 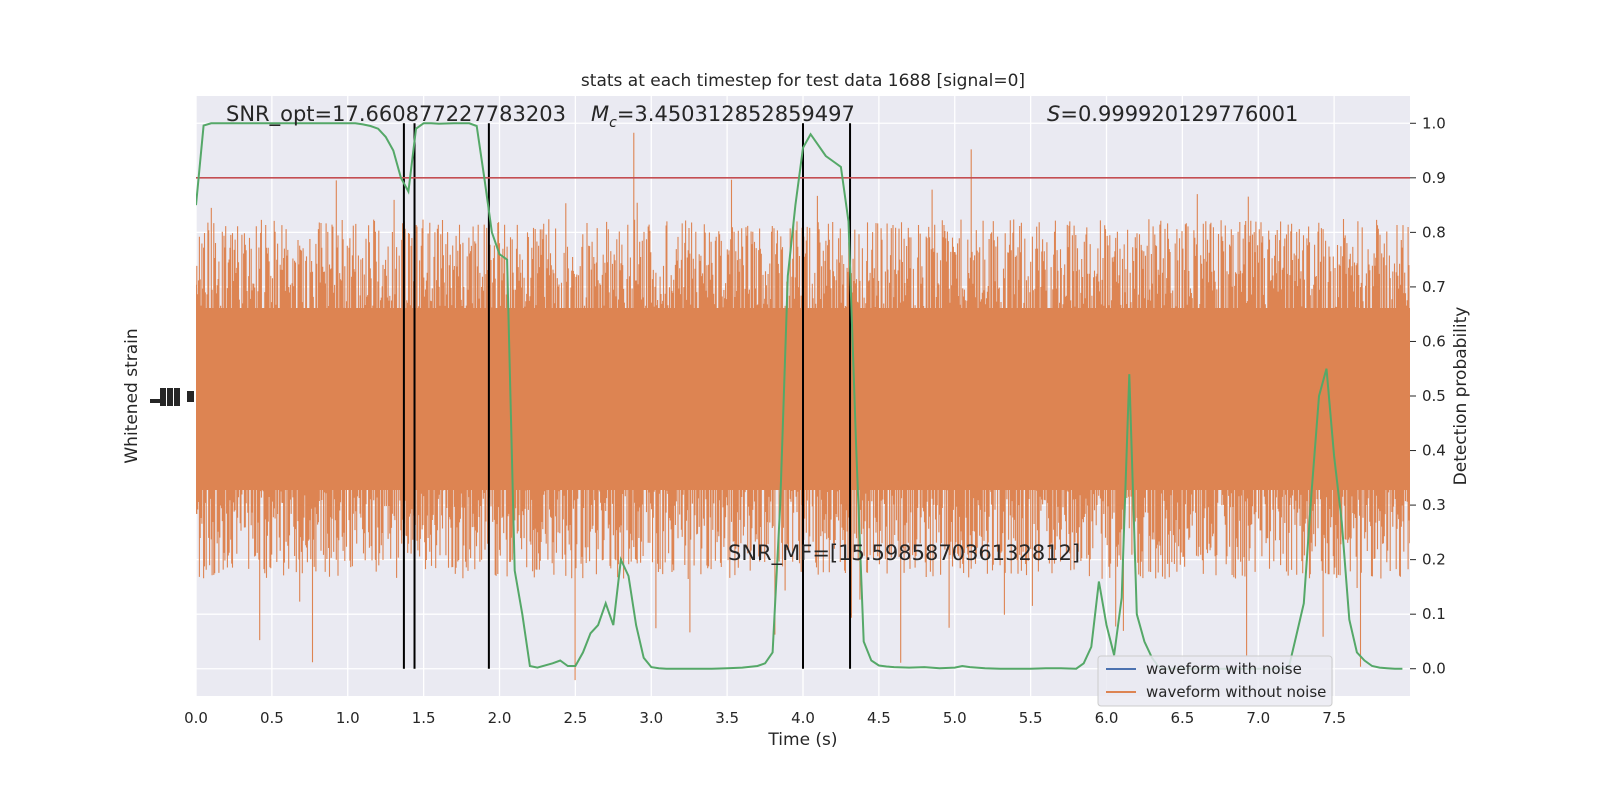 I want to click on y-tick-label: 0.5, so click(x=1434, y=396).